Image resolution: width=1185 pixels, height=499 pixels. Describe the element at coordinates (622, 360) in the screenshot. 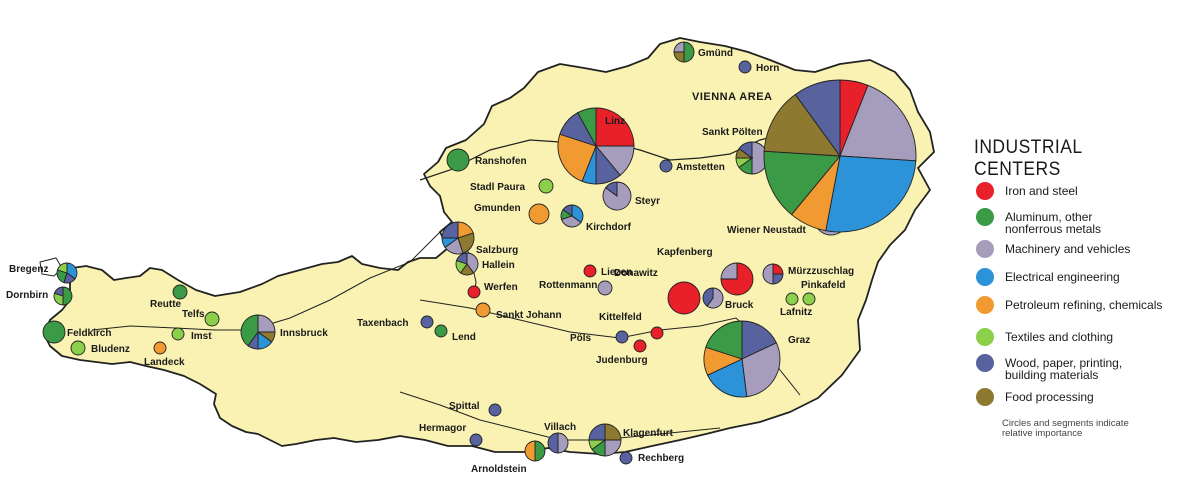

I see `city-label-judenburg: Judenburg` at that location.